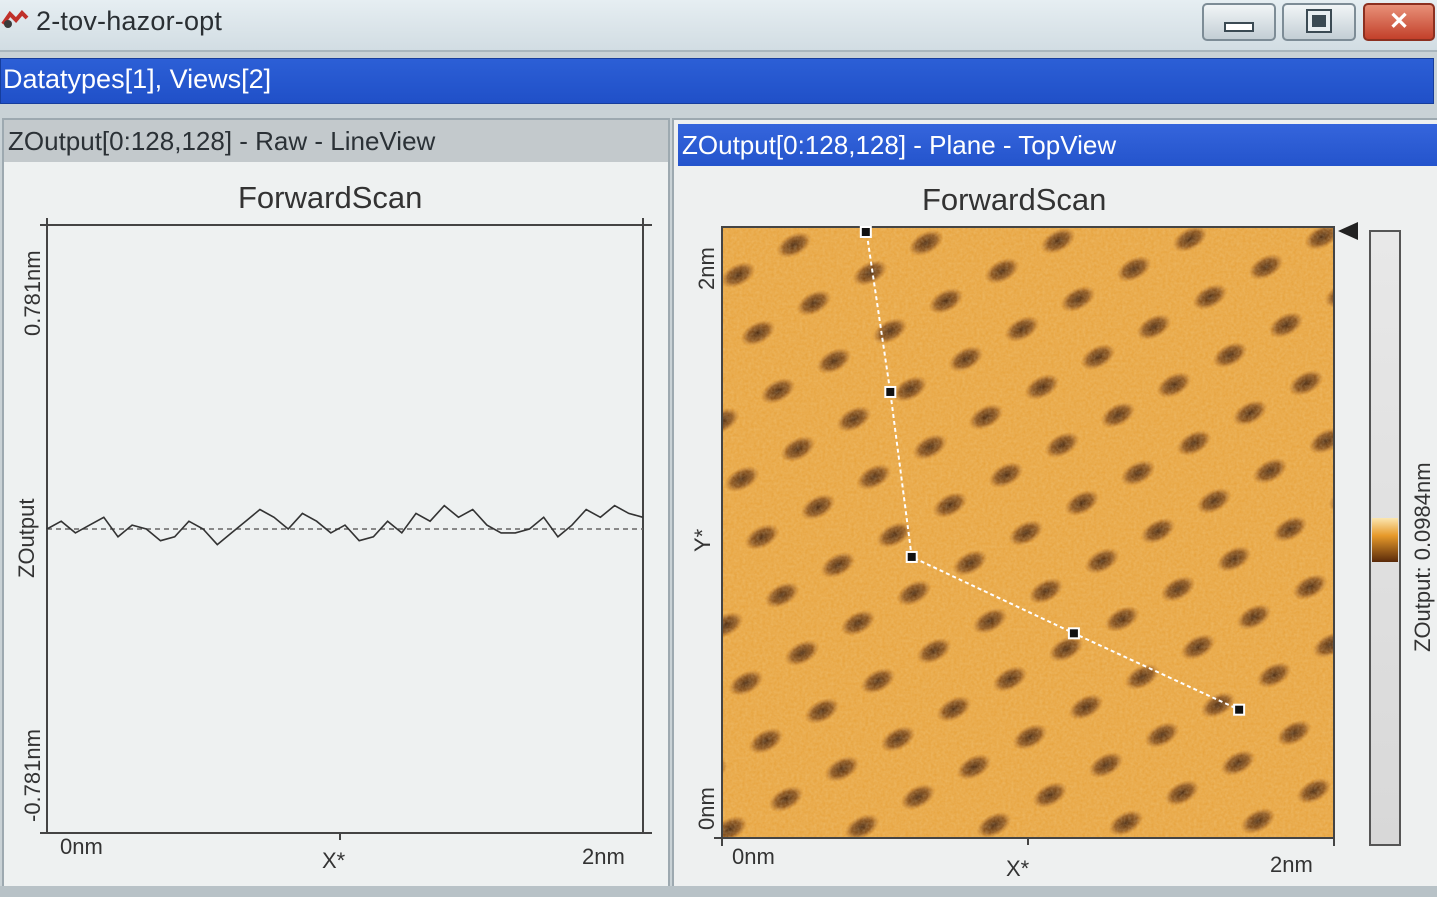 The height and width of the screenshot is (897, 1437). I want to click on maximize-button, so click(1319, 22).